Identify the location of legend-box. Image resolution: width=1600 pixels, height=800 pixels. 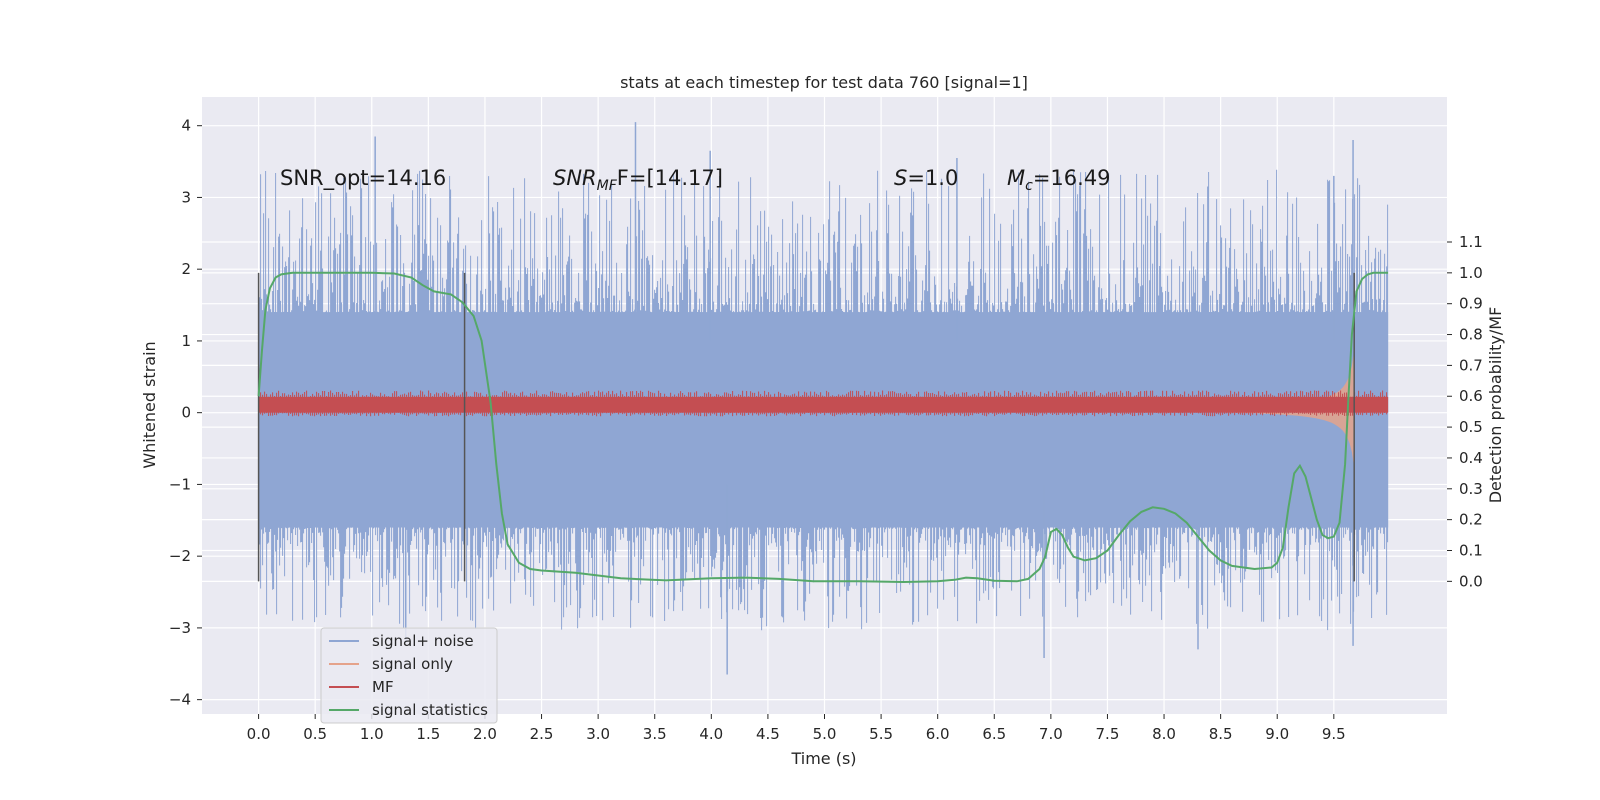
(409, 675).